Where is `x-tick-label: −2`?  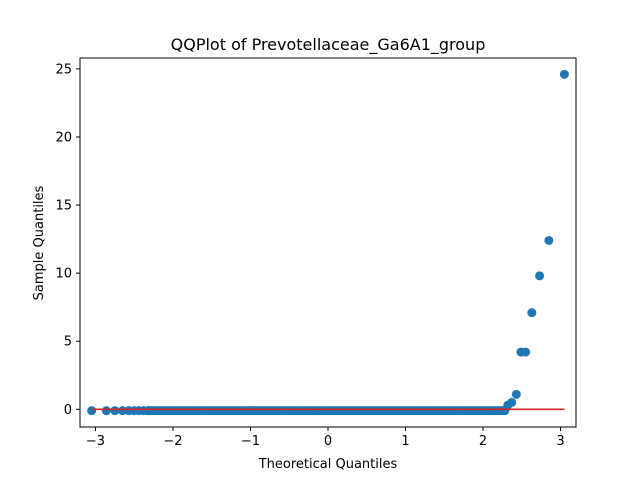
x-tick-label: −2 is located at coordinates (172, 441).